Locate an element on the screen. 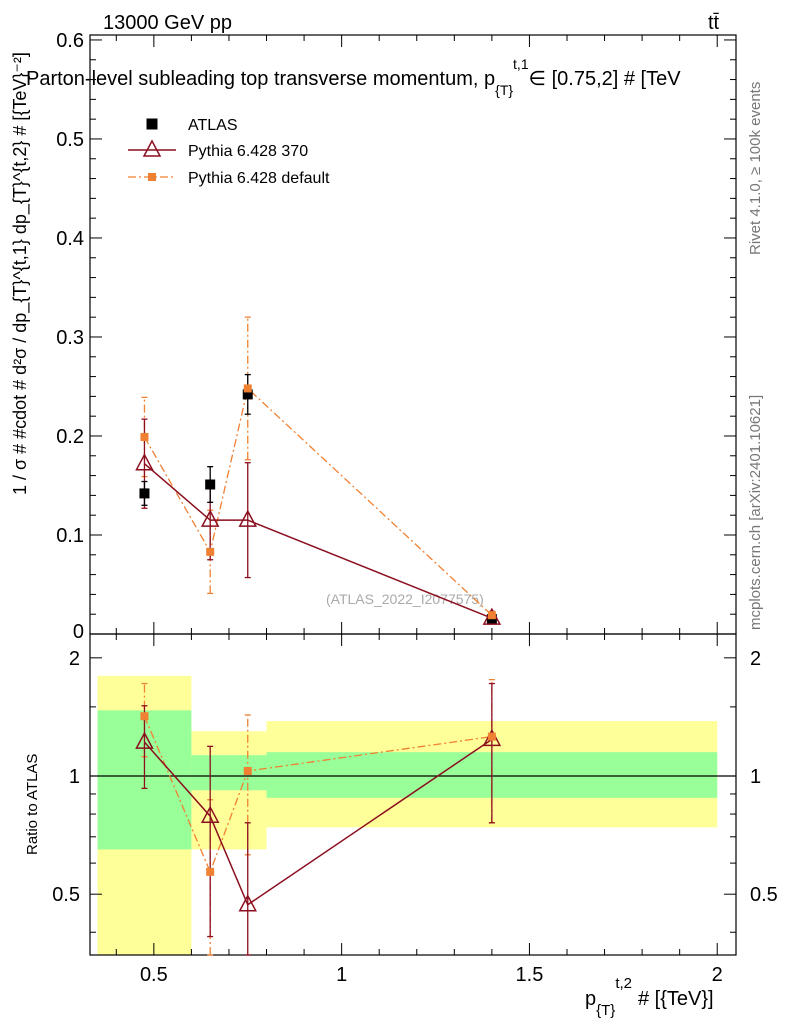 Image resolution: width=786 pixels, height=1024 pixels. x-tick-label: 0.5 is located at coordinates (154, 975).